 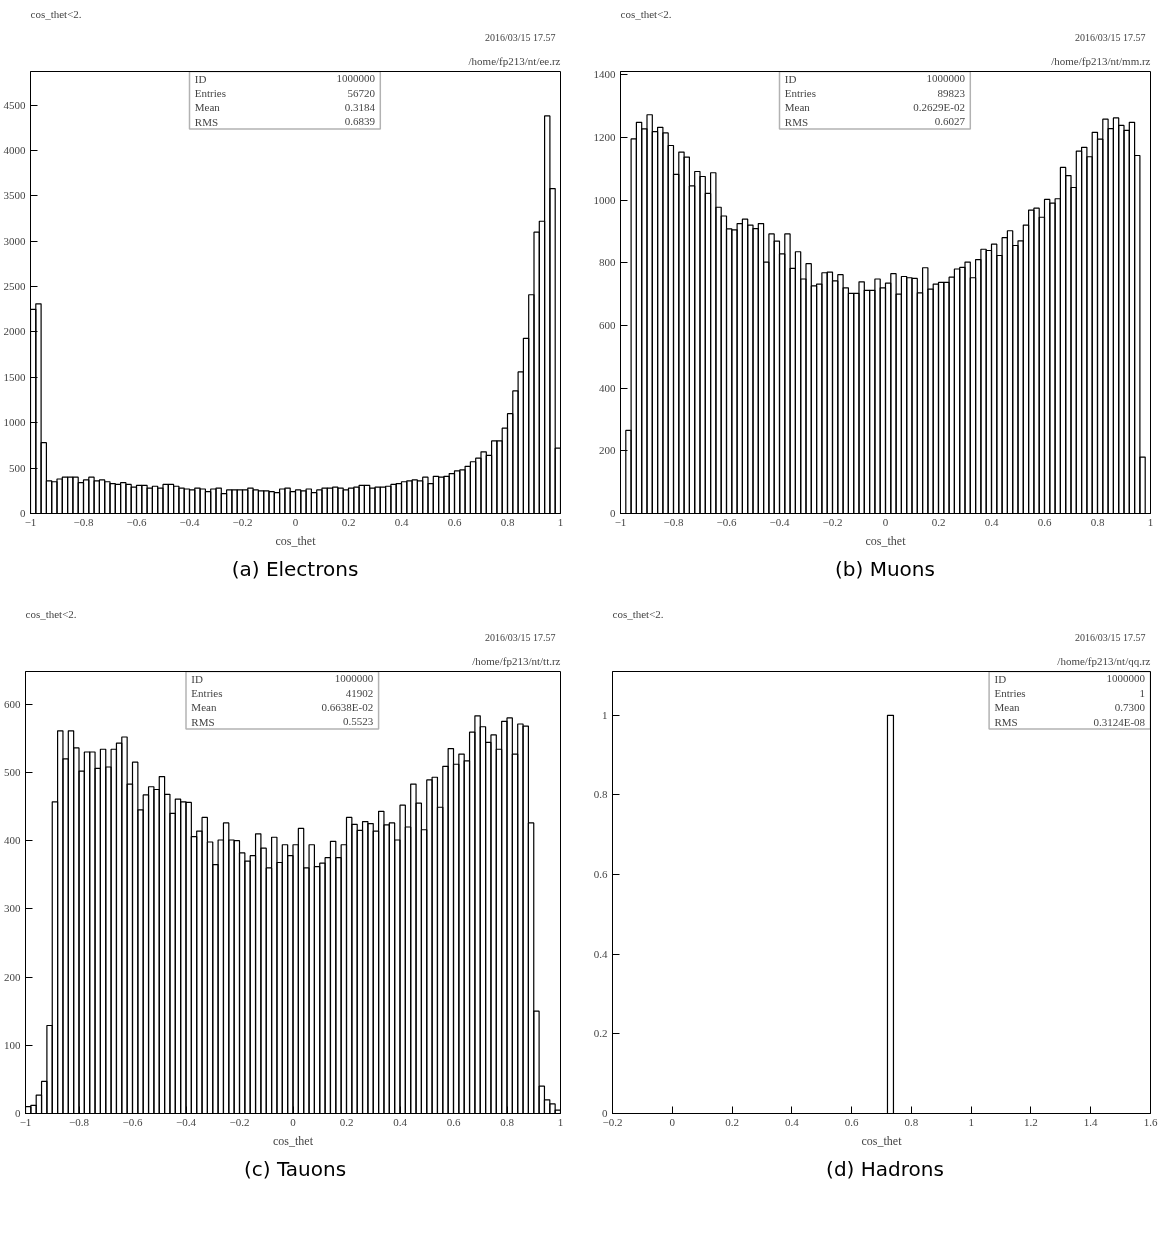 I want to click on x-tick-label: 0.2, so click(x=732, y=1121).